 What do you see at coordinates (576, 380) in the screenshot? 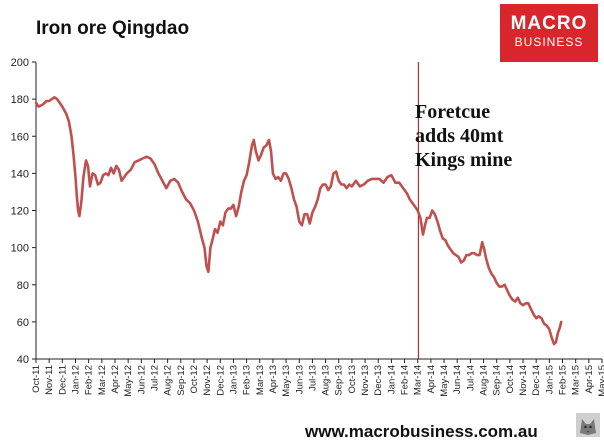
I see `x-tick-label: Mar-15` at bounding box center [576, 380].